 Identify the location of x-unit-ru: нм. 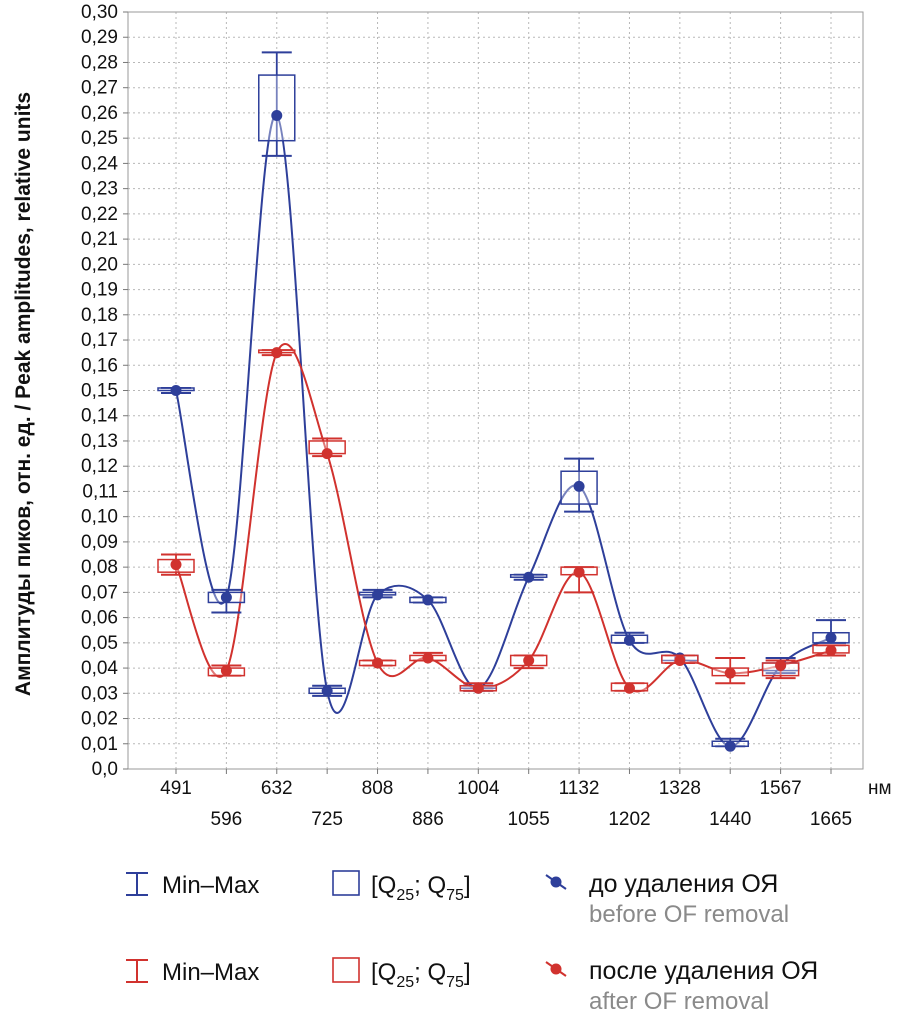
(880, 788).